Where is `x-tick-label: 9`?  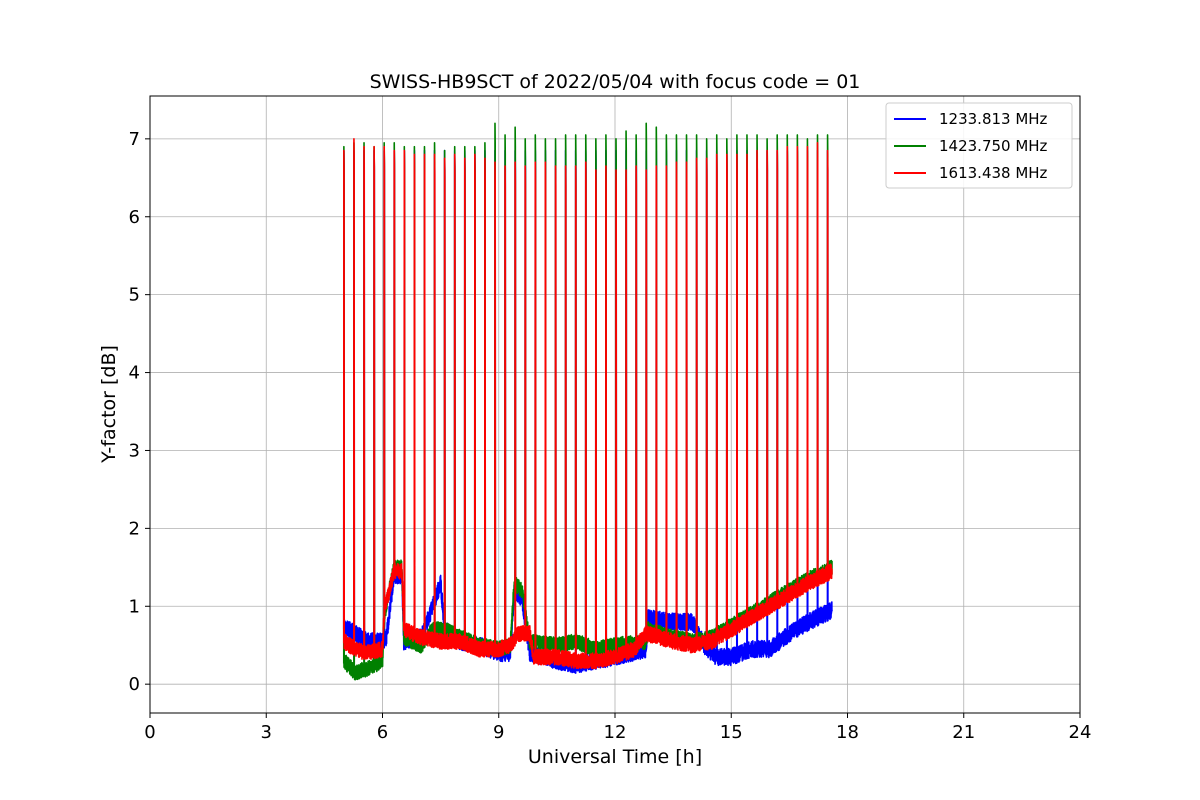 x-tick-label: 9 is located at coordinates (498, 732).